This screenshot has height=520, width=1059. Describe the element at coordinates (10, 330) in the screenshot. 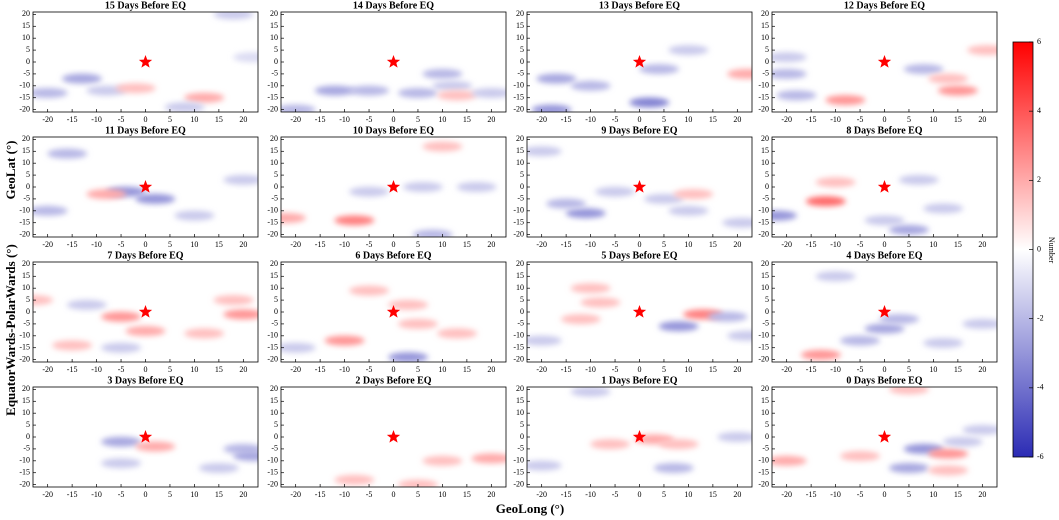

I see `y-axis-label: EquatorWards-PolarWards (°)` at that location.